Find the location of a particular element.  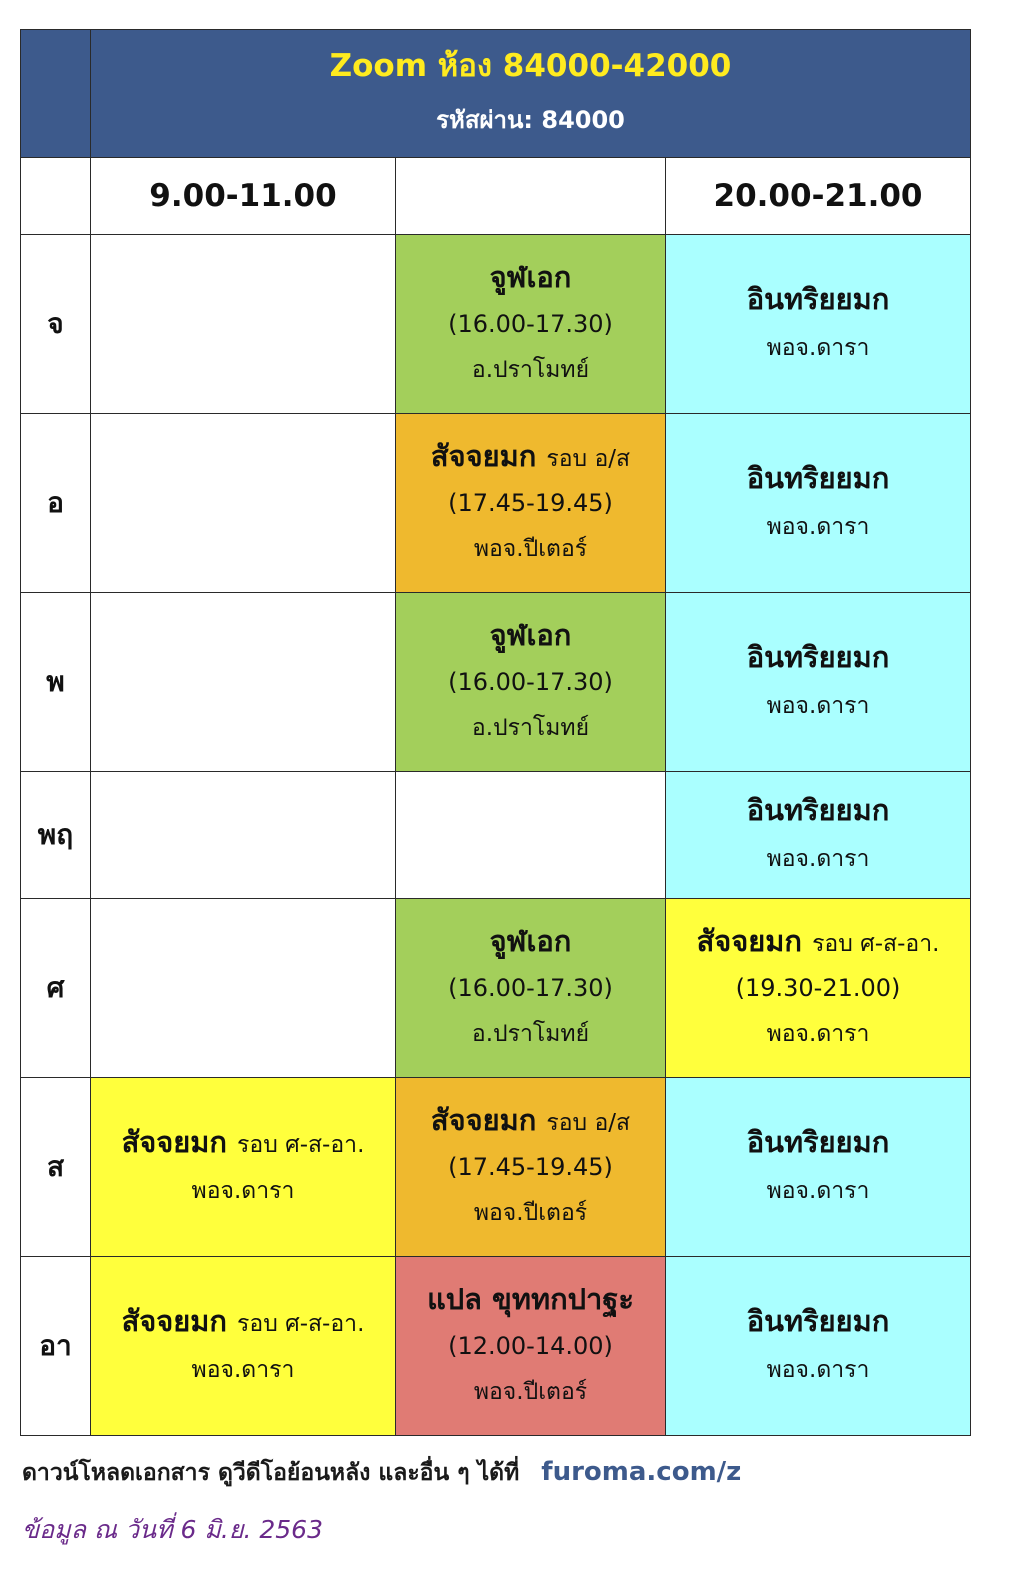

slot-sat-evening: อินทริยยมก พอจ.ดารา is located at coordinates (818, 1167).